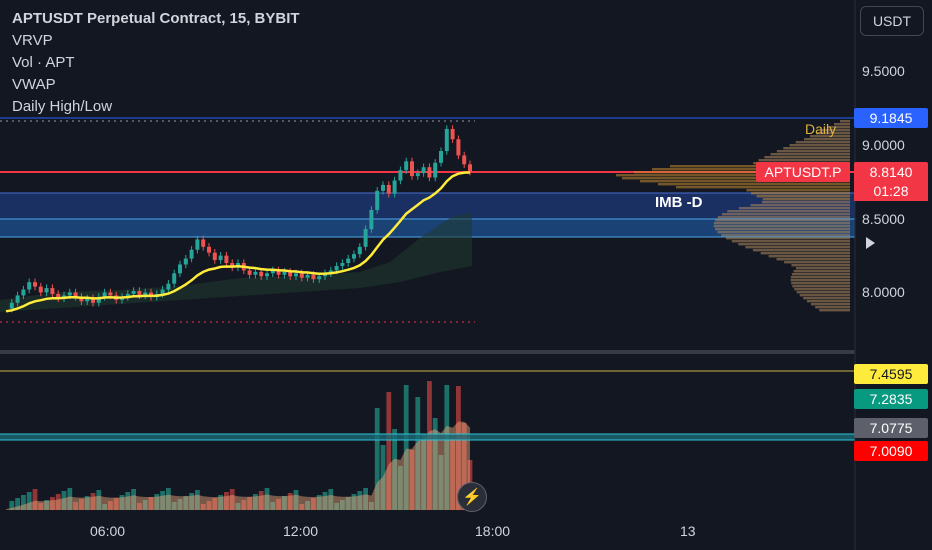 The image size is (932, 550). Describe the element at coordinates (891, 118) in the screenshot. I see `daily-high-tag: 9.1845` at that location.